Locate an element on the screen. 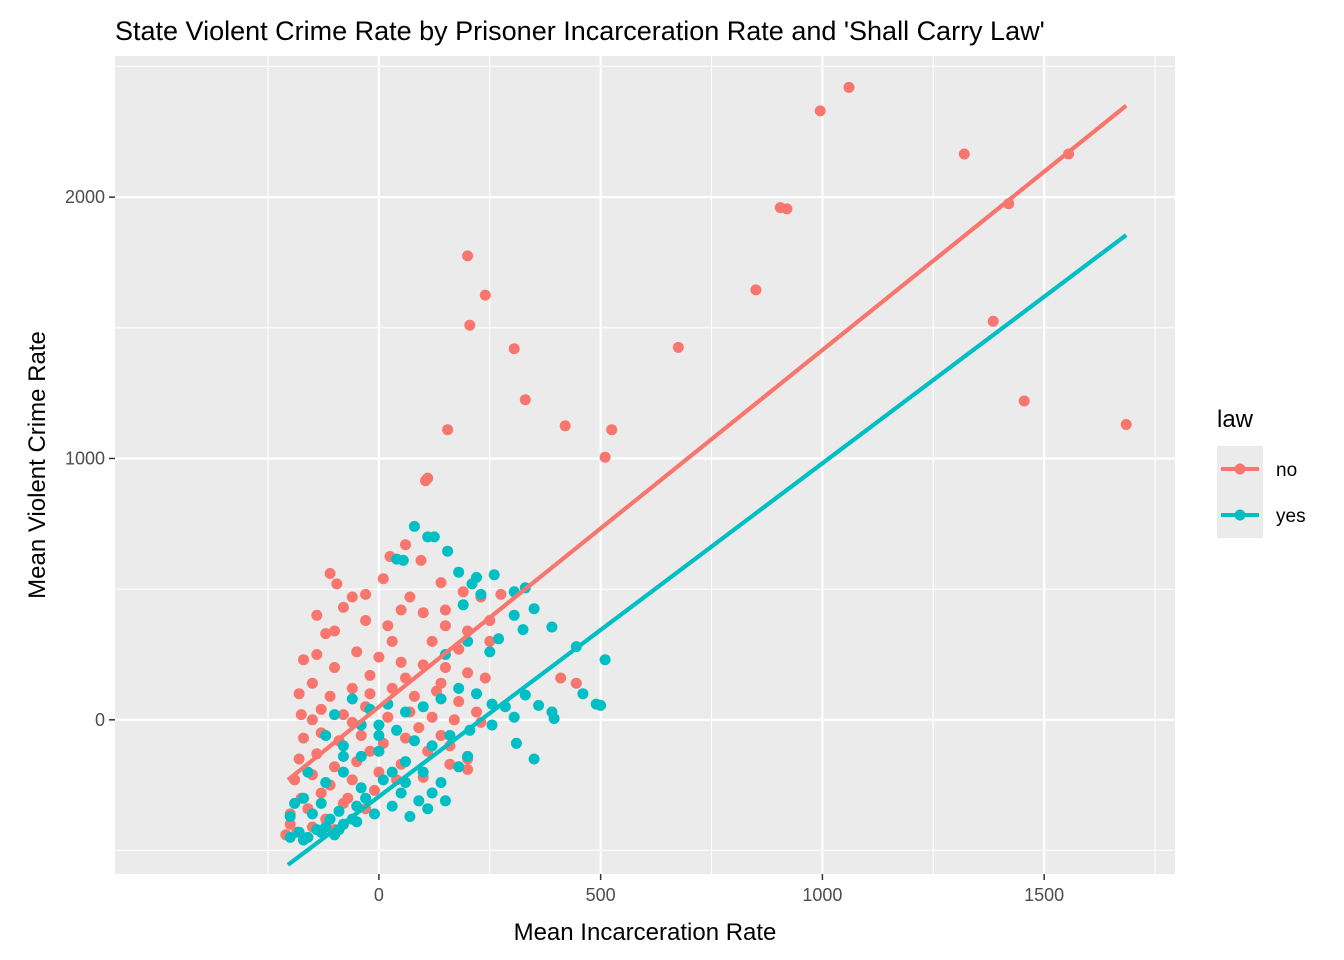 The width and height of the screenshot is (1344, 960). y-tick-label: 2000 is located at coordinates (85, 197).